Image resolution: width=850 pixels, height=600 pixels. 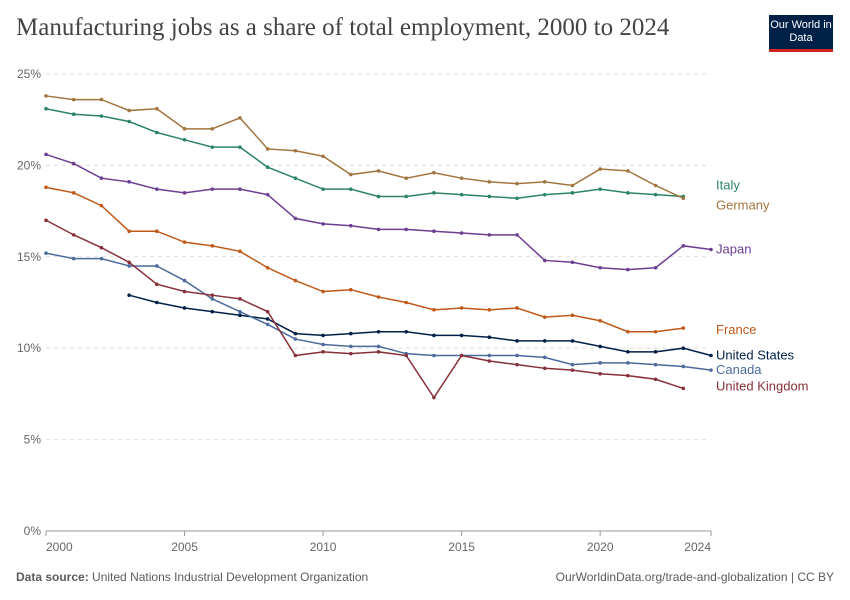 What do you see at coordinates (697, 547) in the screenshot?
I see `x-tick-label: 2024` at bounding box center [697, 547].